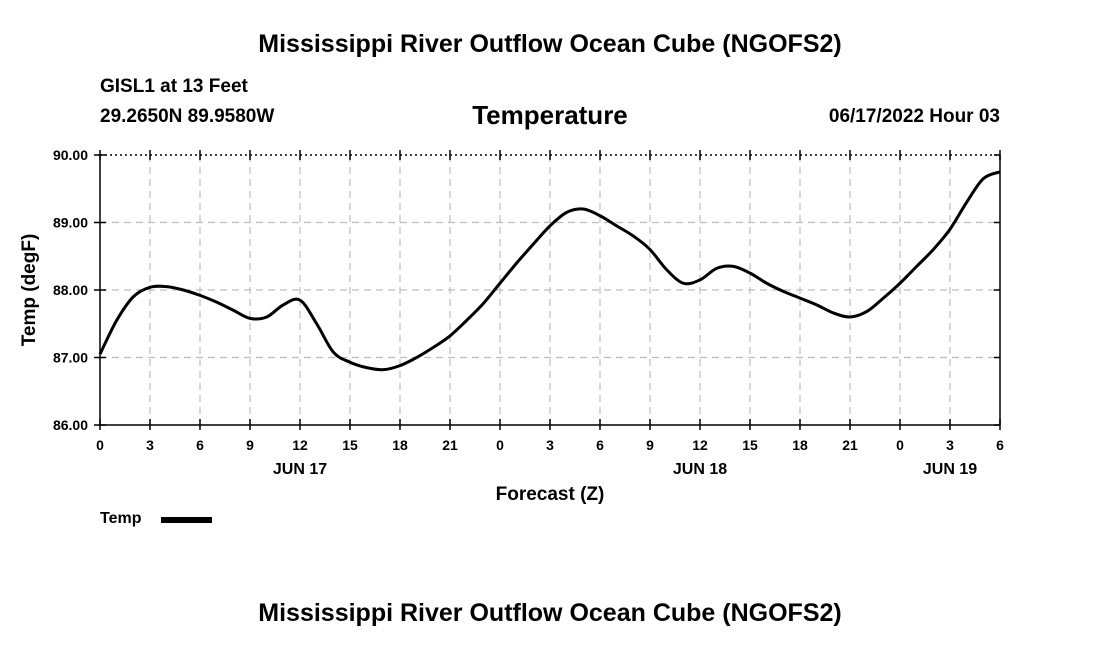 Image resolution: width=1100 pixels, height=650 pixels. I want to click on chart-subtitle: Temperature, so click(550, 115).